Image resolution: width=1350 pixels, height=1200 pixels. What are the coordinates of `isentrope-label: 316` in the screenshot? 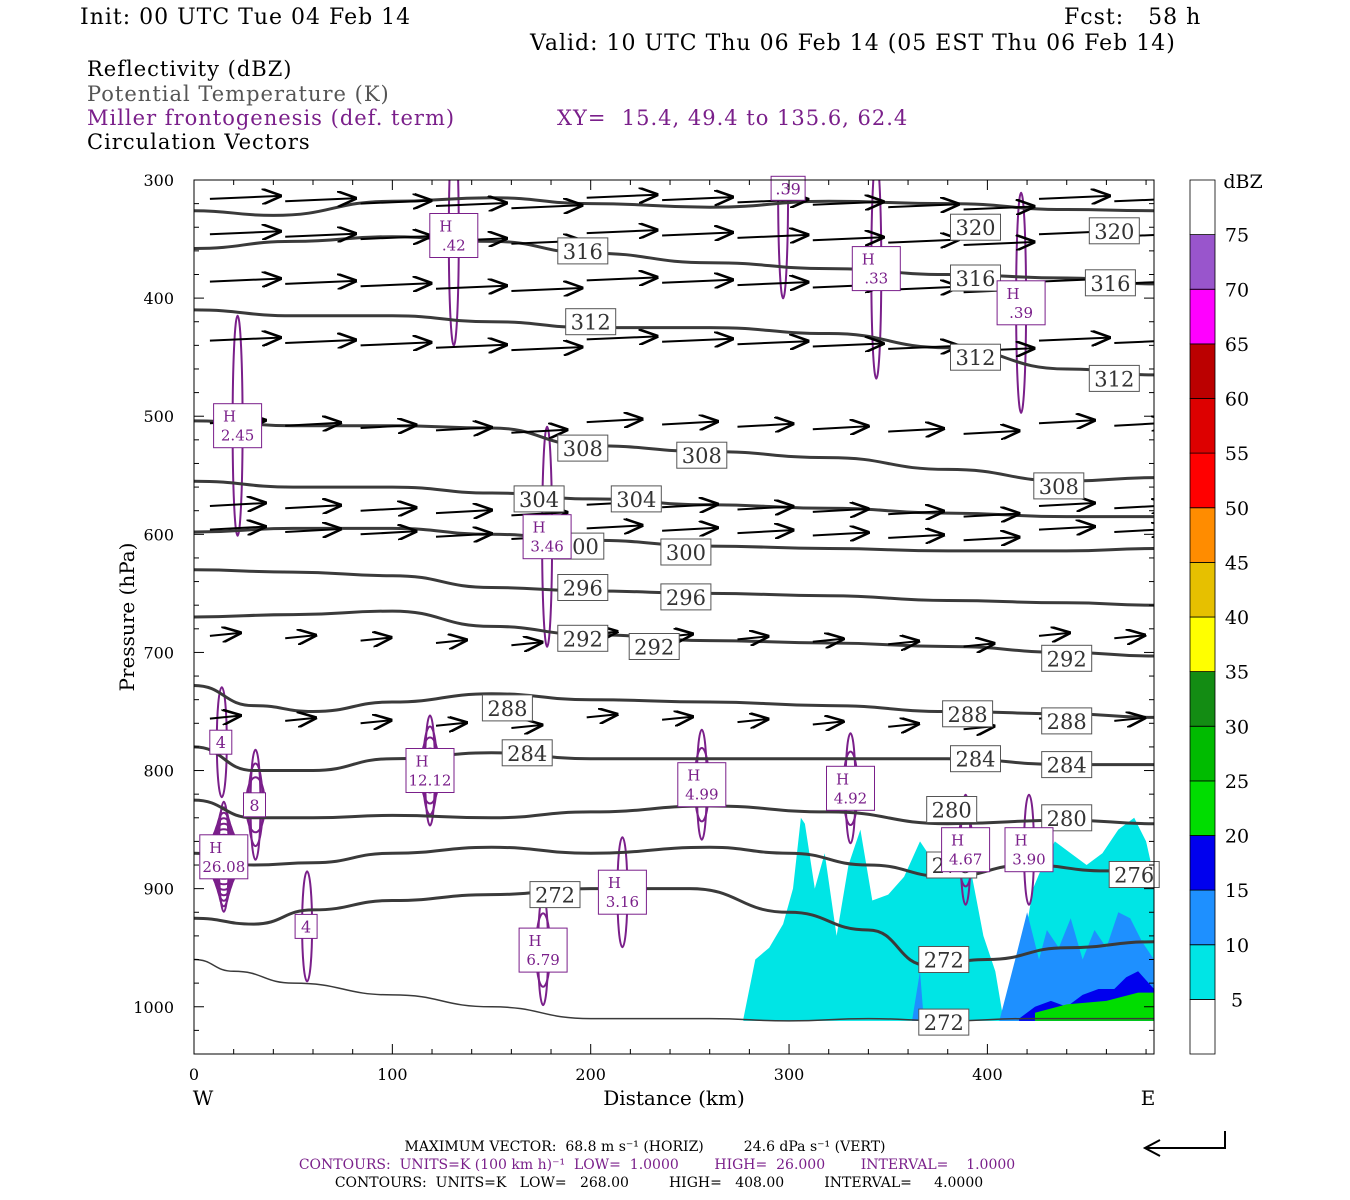 It's located at (975, 279).